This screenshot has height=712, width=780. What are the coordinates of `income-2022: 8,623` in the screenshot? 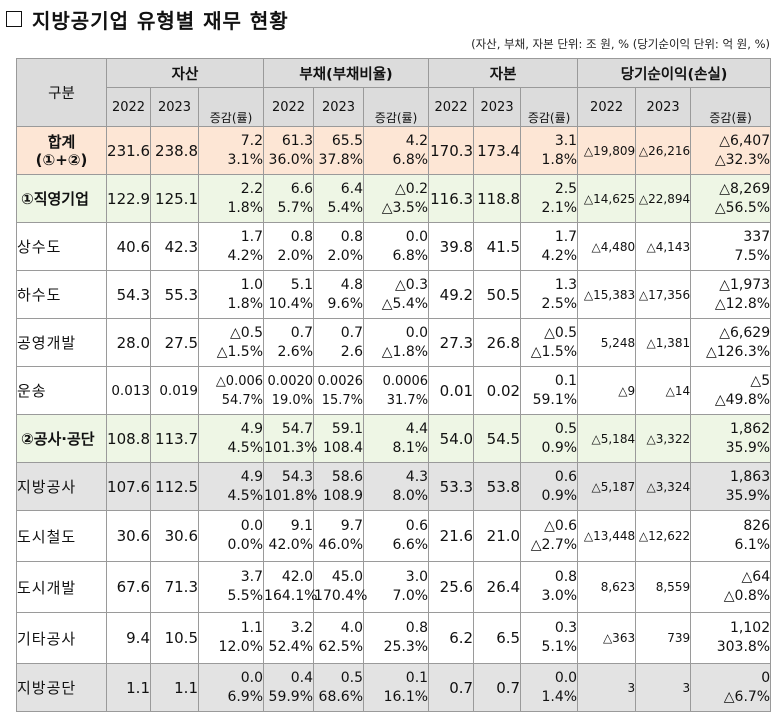 It's located at (607, 587).